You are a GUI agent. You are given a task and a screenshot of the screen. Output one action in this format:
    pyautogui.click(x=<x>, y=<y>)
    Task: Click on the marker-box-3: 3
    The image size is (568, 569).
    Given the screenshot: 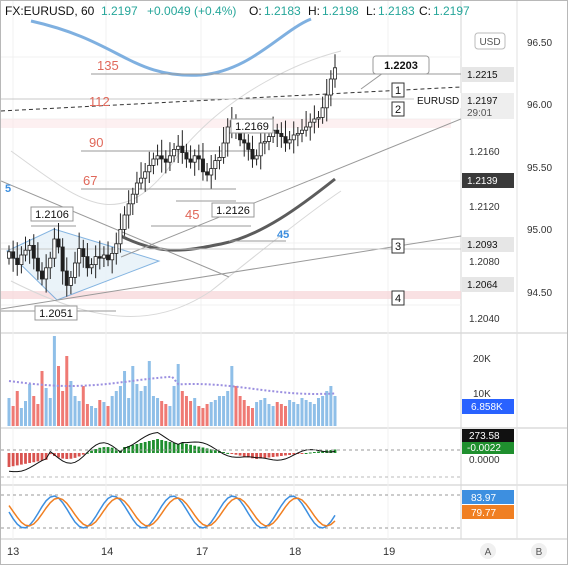 What is the action you would take?
    pyautogui.click(x=398, y=246)
    